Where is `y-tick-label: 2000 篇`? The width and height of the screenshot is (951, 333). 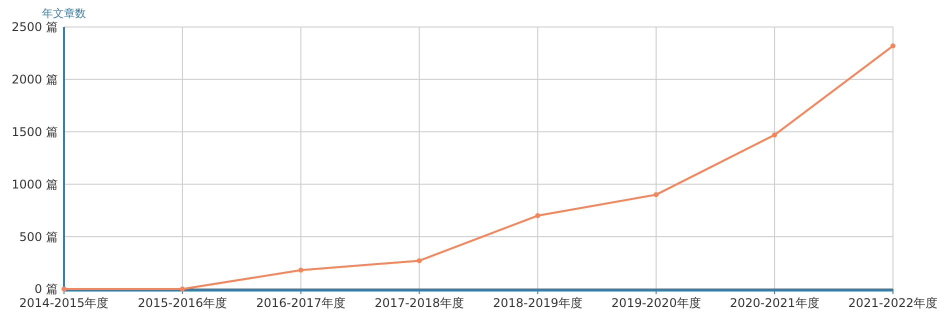
y-tick-label: 2000 篇 is located at coordinates (35, 79).